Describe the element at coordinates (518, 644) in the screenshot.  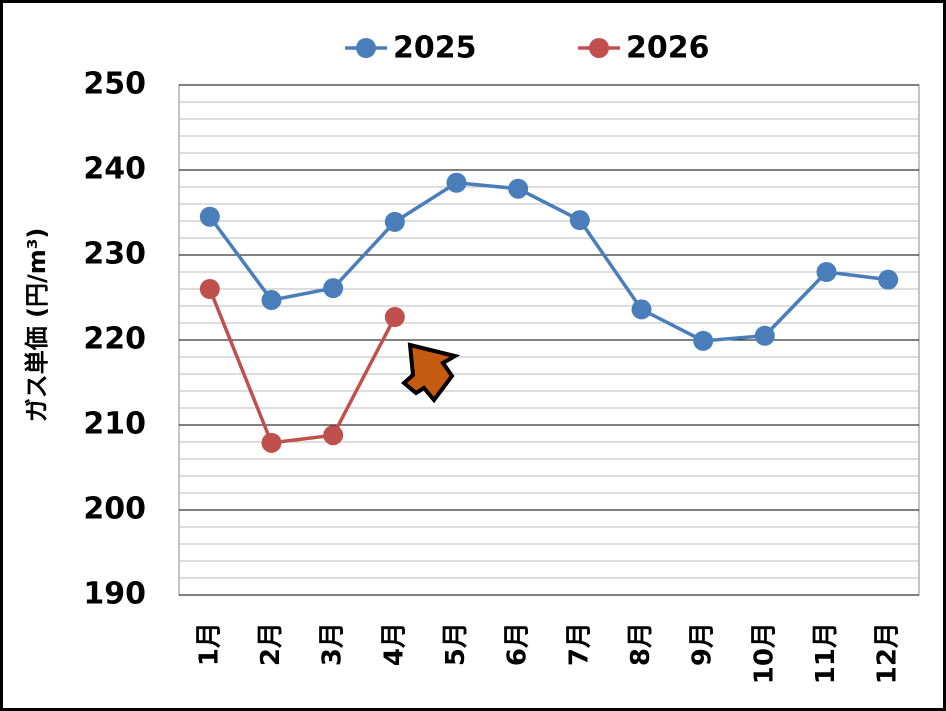
I see `x-tick-label: 6月` at that location.